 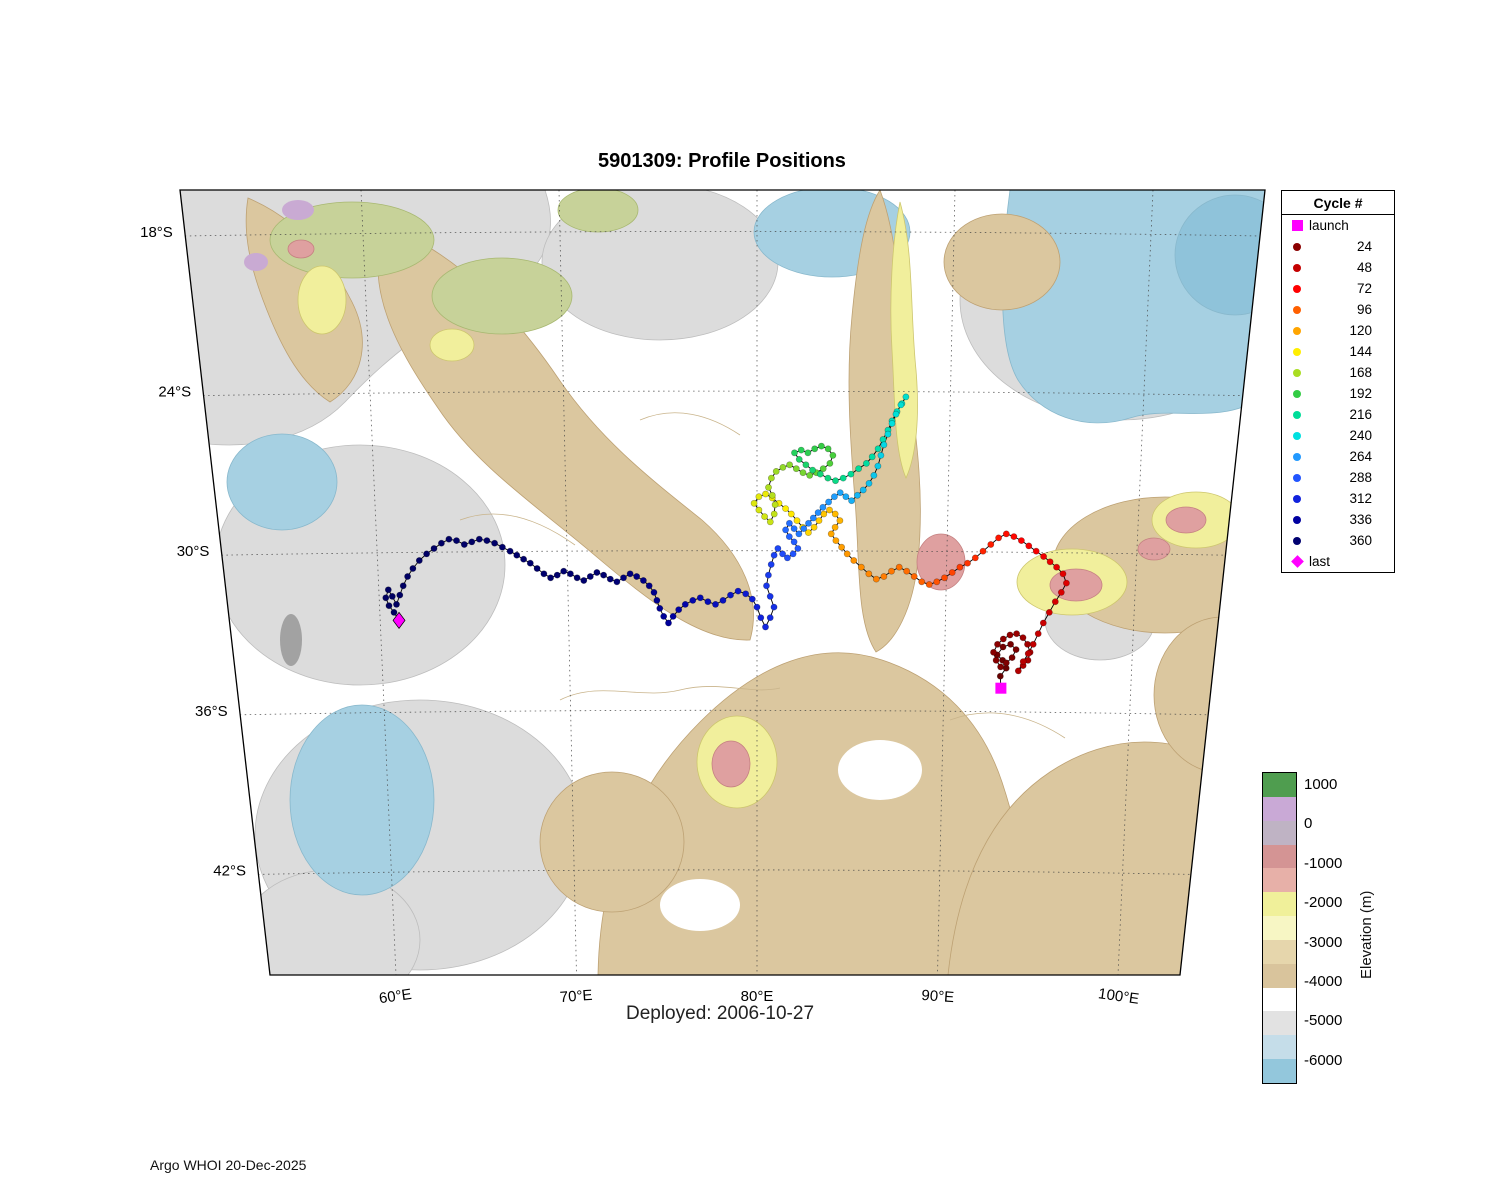 What do you see at coordinates (1338, 225) in the screenshot?
I see `legend-entry-launch: launch` at bounding box center [1338, 225].